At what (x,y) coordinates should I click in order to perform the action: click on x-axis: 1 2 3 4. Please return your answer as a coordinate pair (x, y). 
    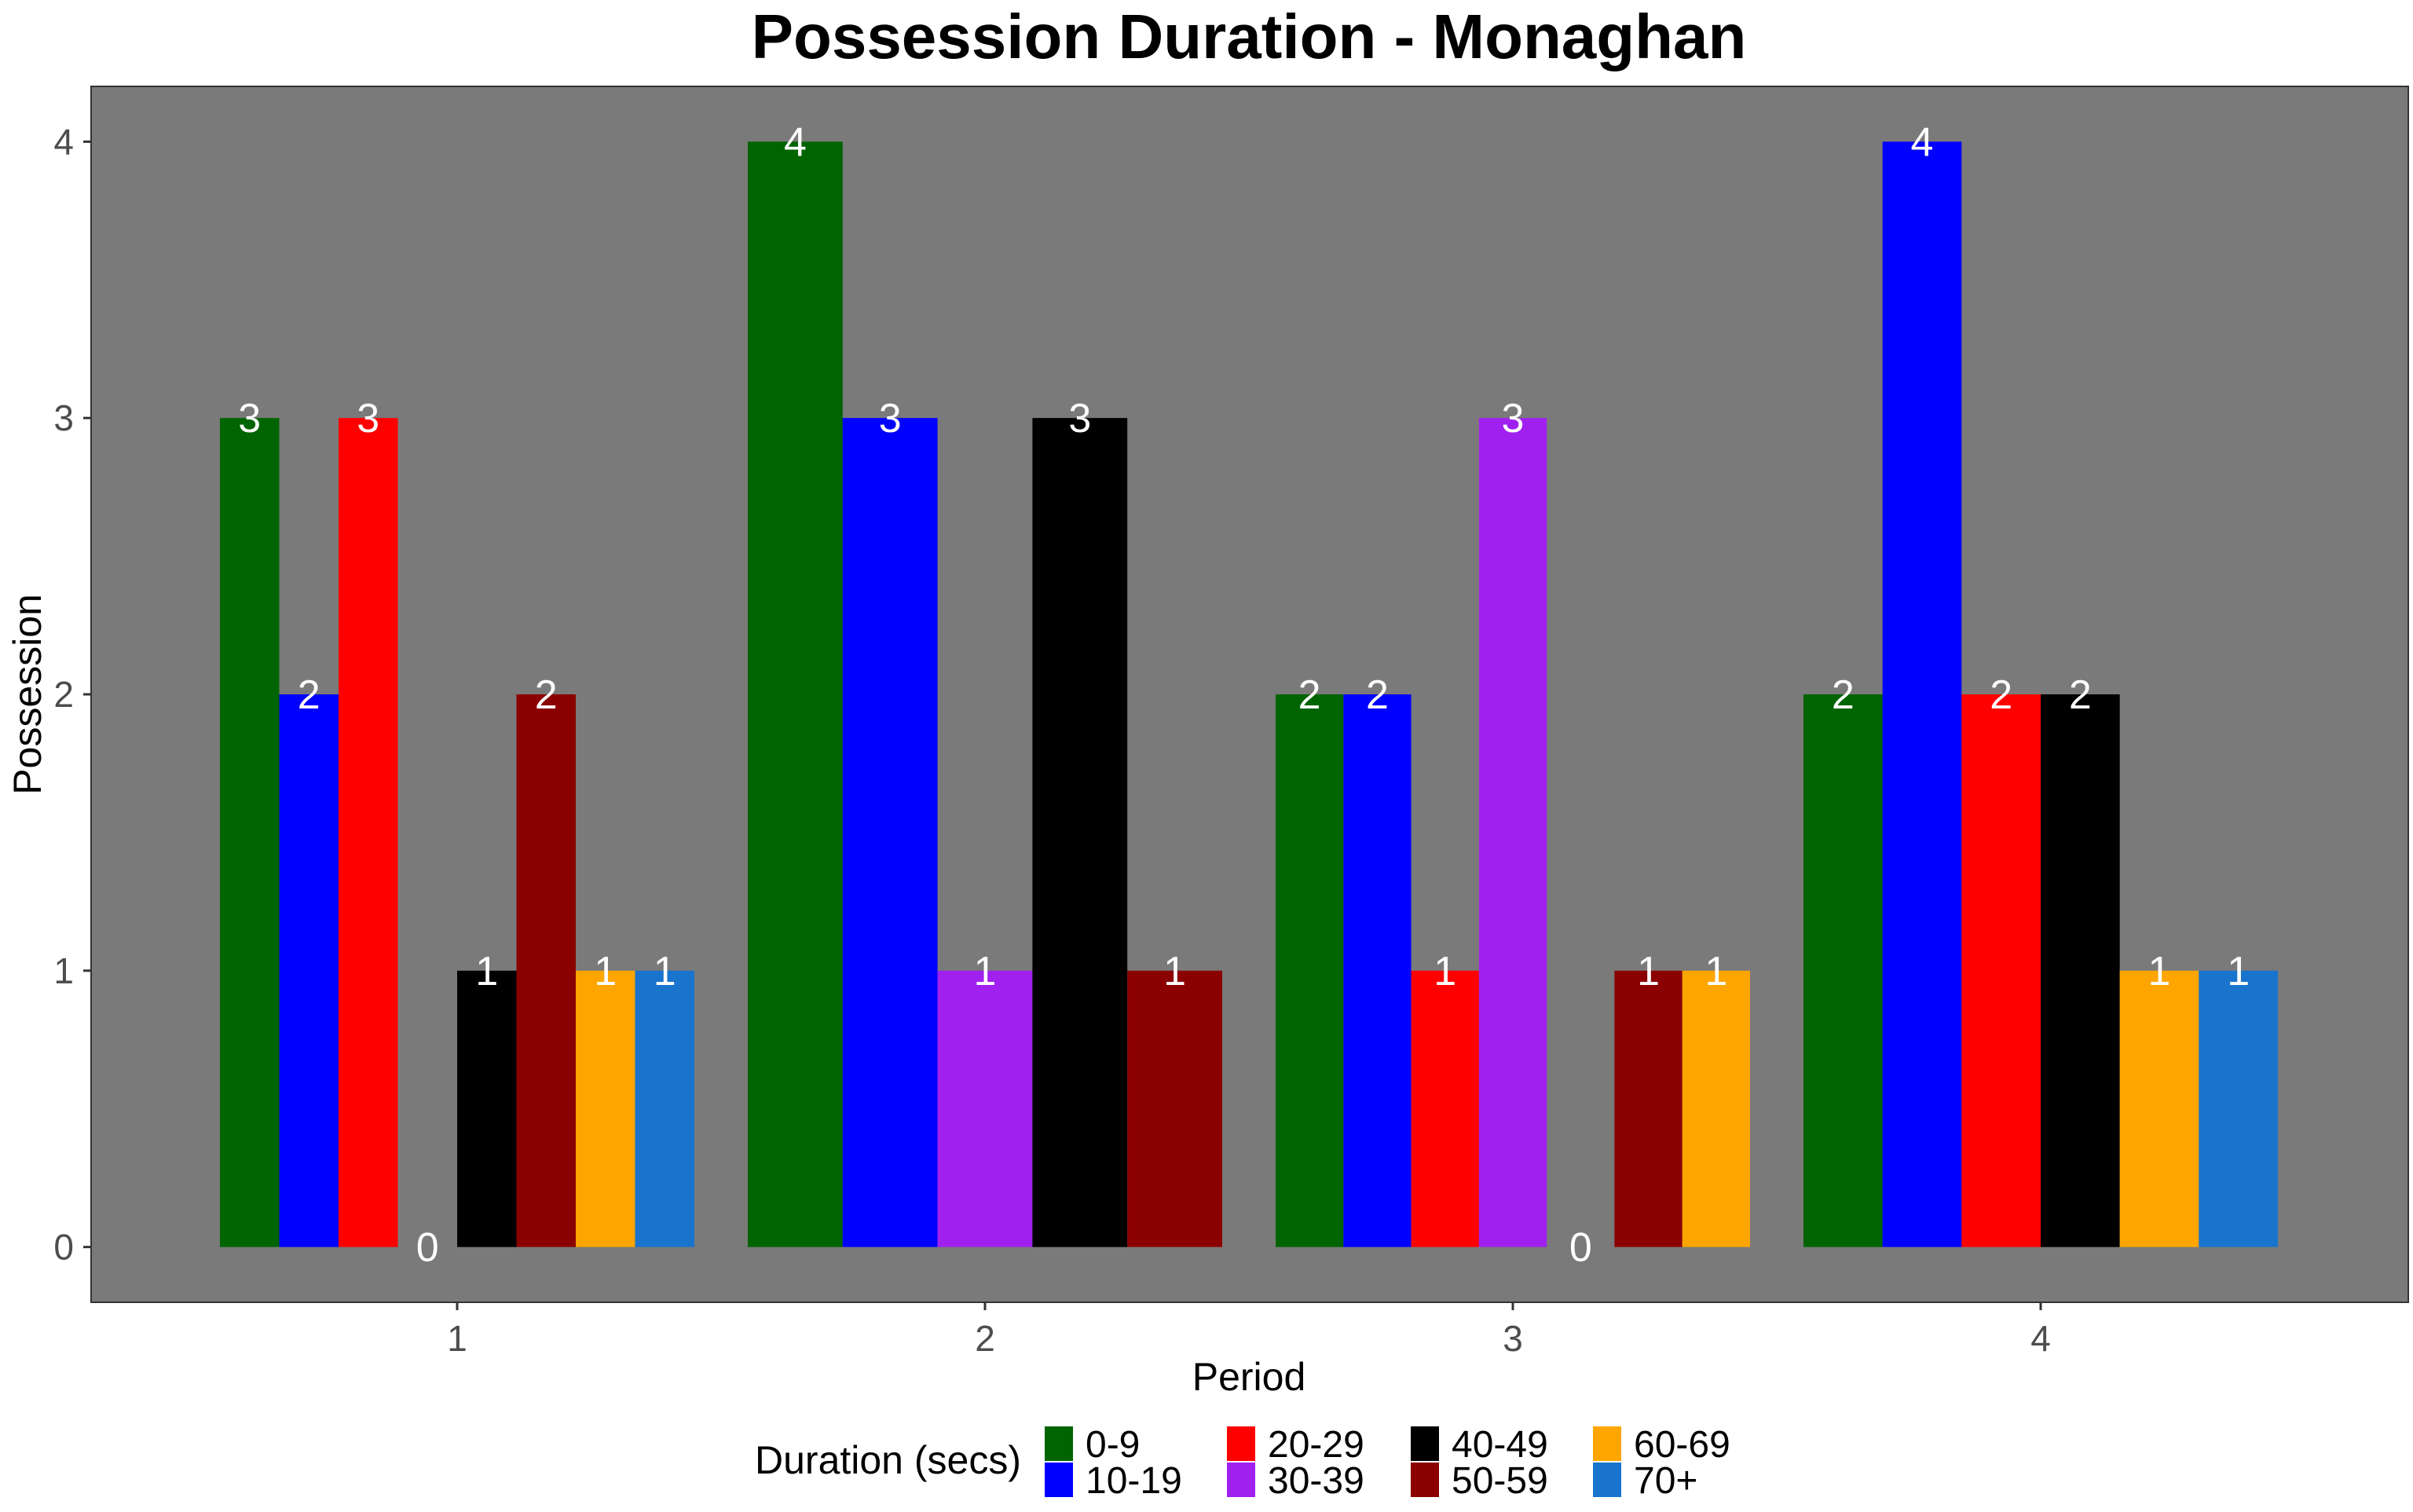
    Looking at the image, I should click on (1249, 1330).